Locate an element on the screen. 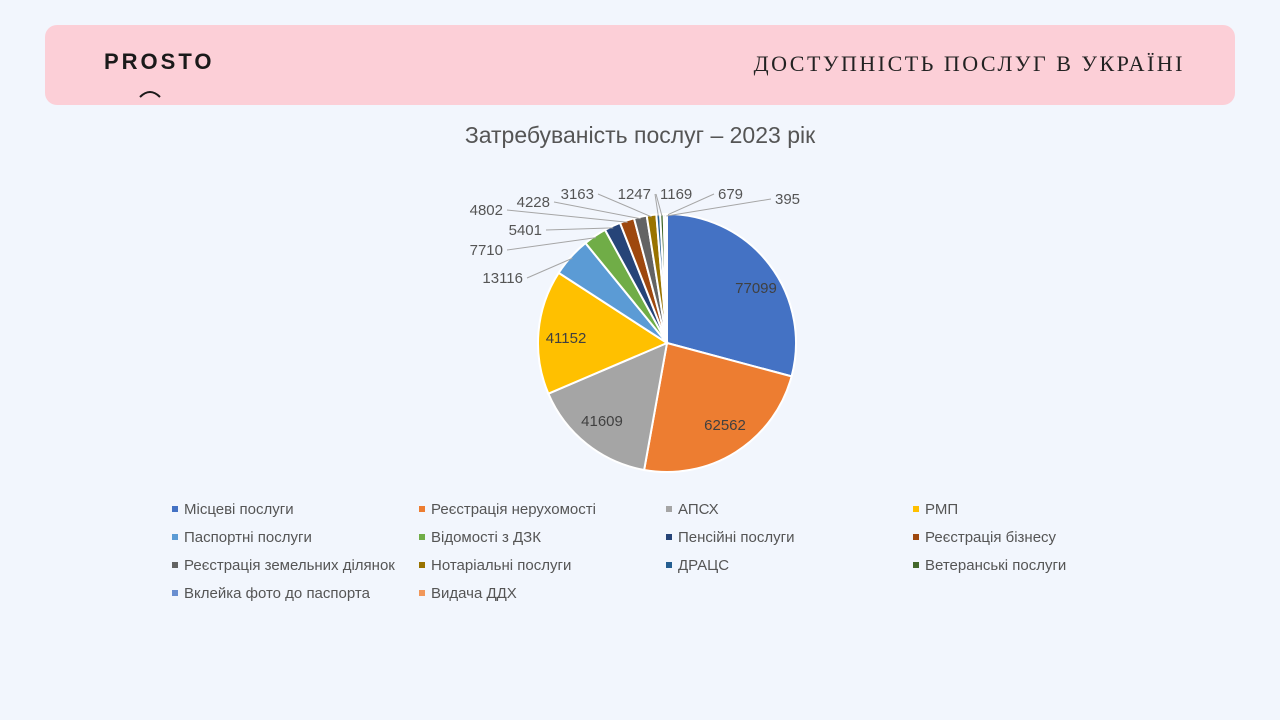 This screenshot has width=1280, height=720. data-label: 4802 is located at coordinates (486, 210).